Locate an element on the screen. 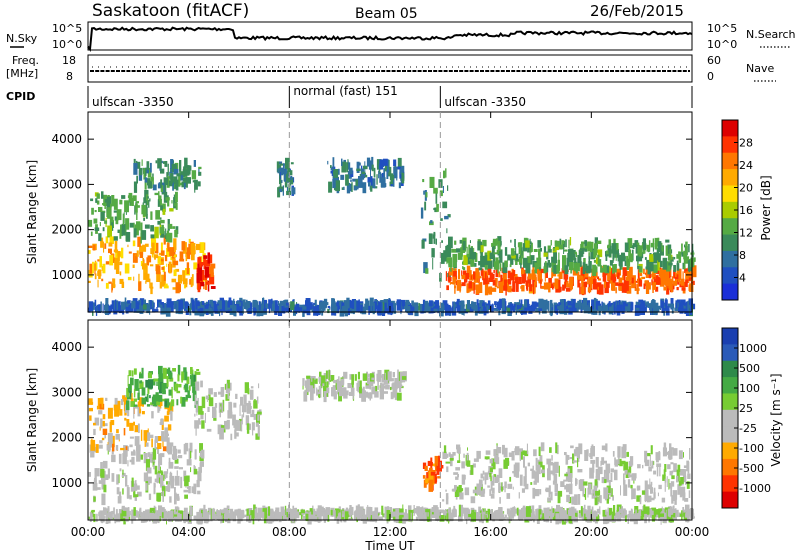  colorbar-swatch is located at coordinates (730, 210).